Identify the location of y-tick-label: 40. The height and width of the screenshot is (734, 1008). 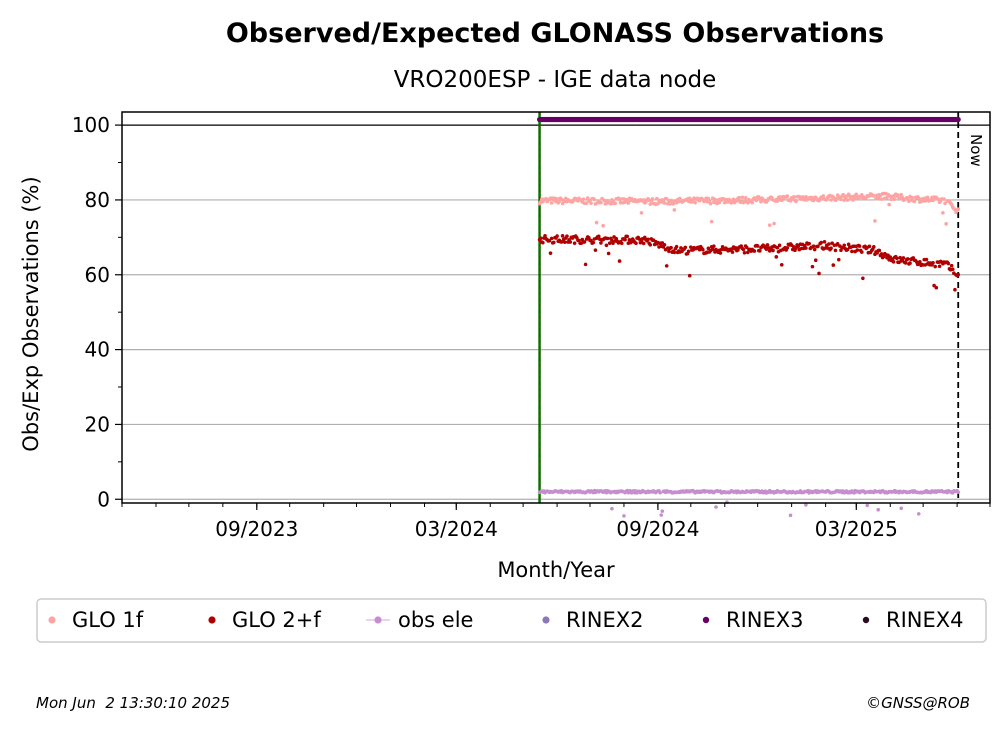
(97, 350).